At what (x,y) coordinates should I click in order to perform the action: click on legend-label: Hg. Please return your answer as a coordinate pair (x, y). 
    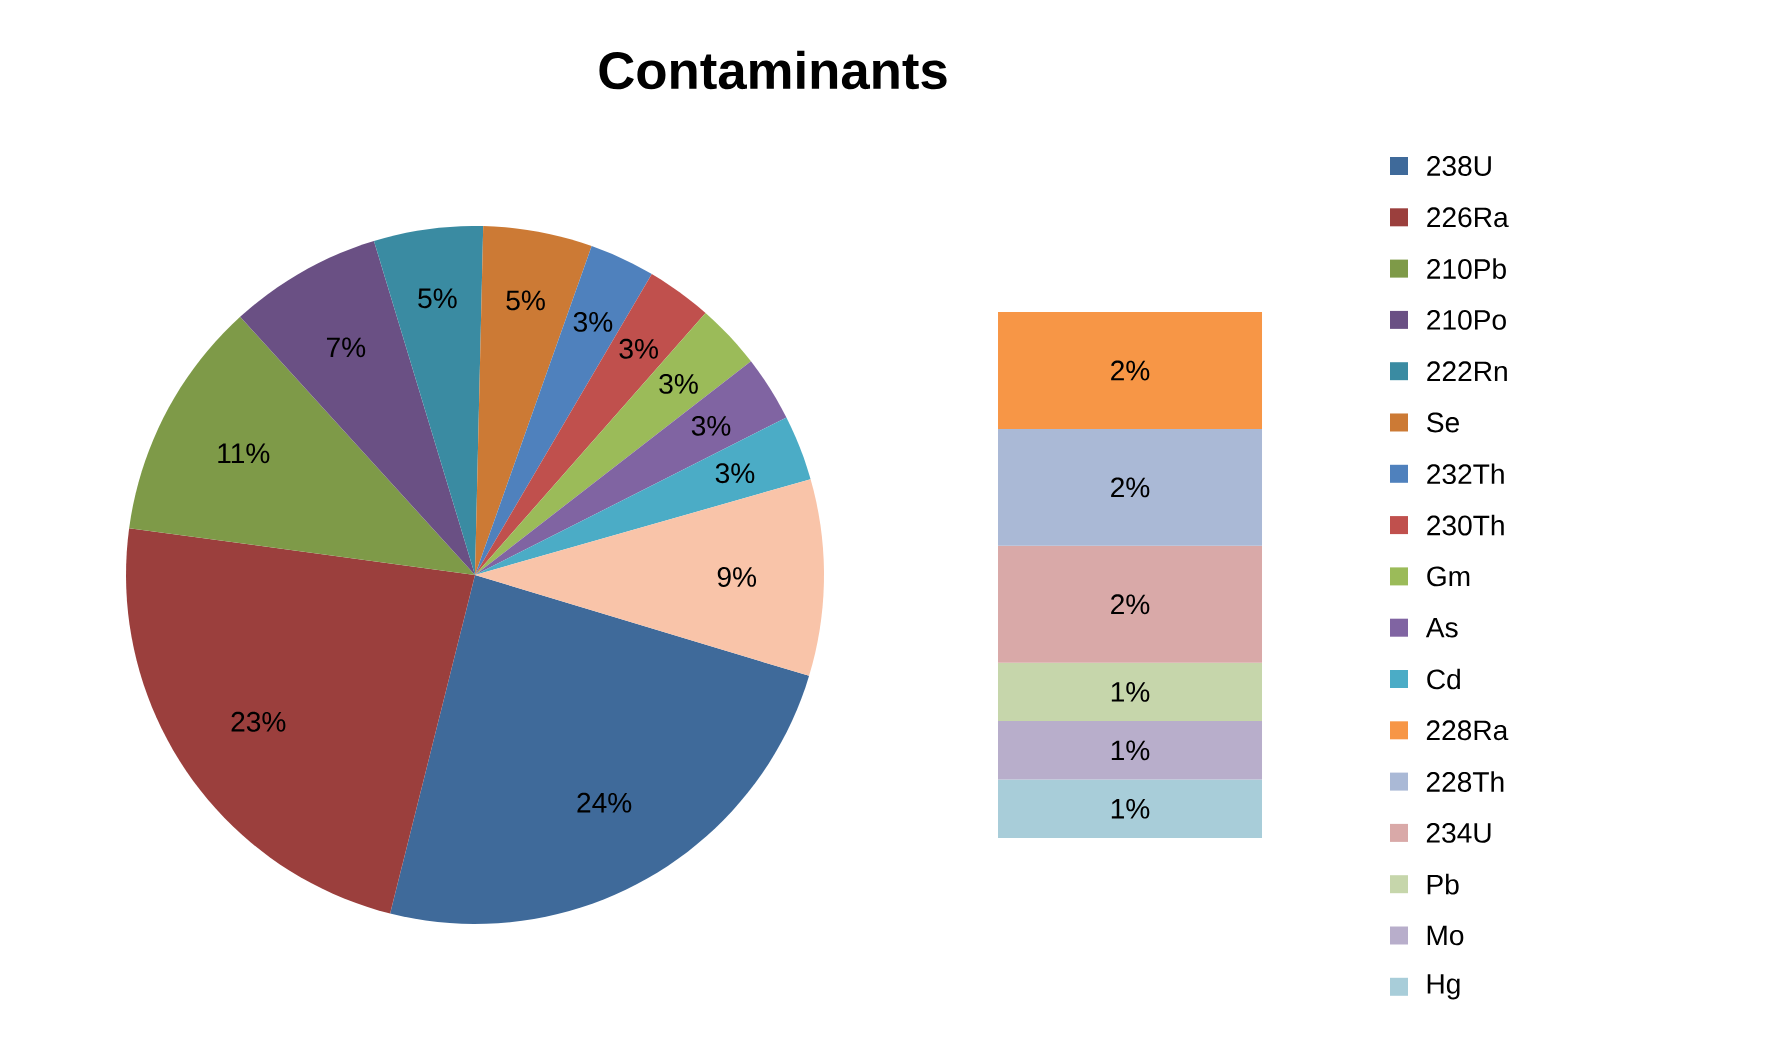
    Looking at the image, I should click on (1443, 987).